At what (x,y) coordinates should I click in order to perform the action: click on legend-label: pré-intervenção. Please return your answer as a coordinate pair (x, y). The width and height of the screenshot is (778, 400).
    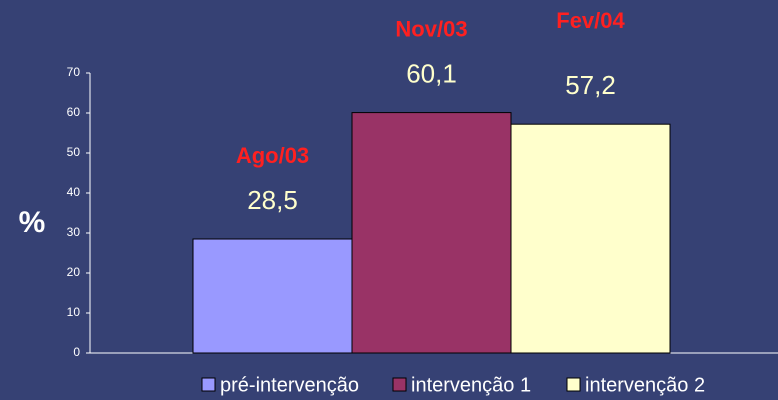
    Looking at the image, I should click on (289, 385).